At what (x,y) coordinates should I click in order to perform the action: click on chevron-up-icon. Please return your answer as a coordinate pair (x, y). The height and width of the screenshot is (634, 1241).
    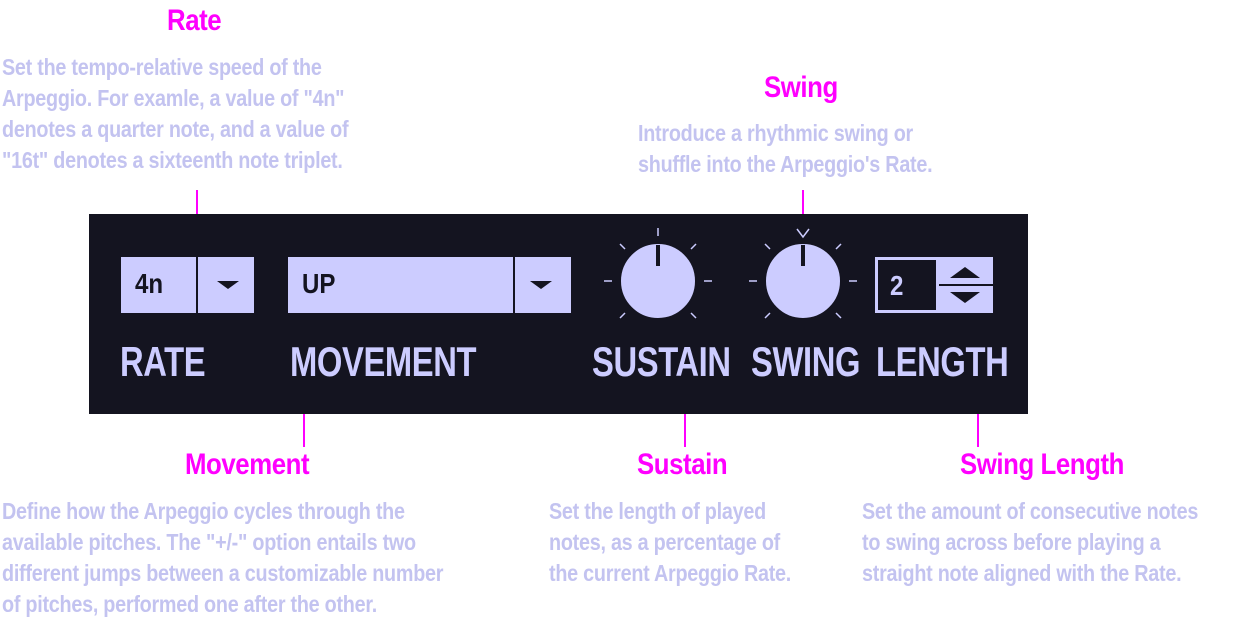
    Looking at the image, I should click on (965, 272).